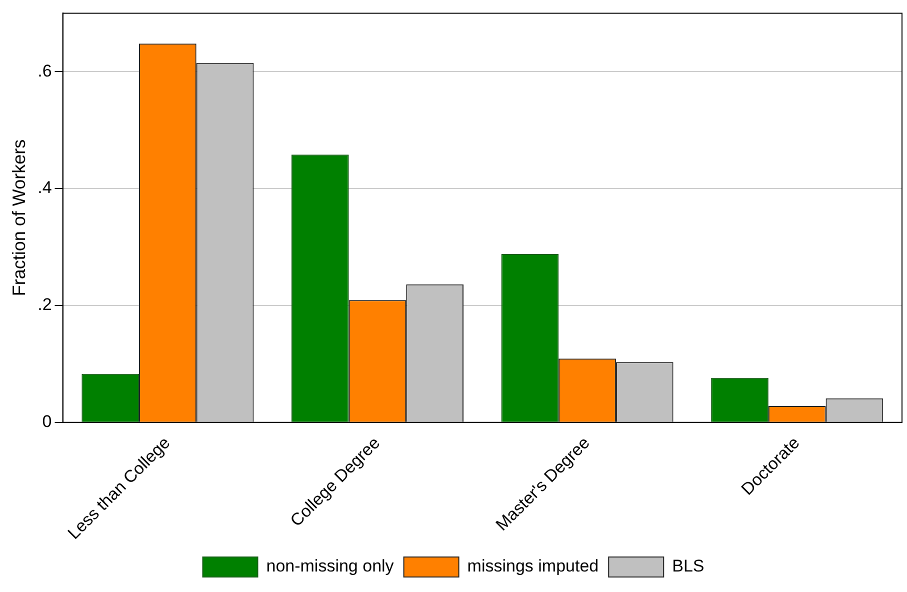 Image resolution: width=907 pixels, height=592 pixels. What do you see at coordinates (47, 422) in the screenshot?
I see `y-tick-label: 0` at bounding box center [47, 422].